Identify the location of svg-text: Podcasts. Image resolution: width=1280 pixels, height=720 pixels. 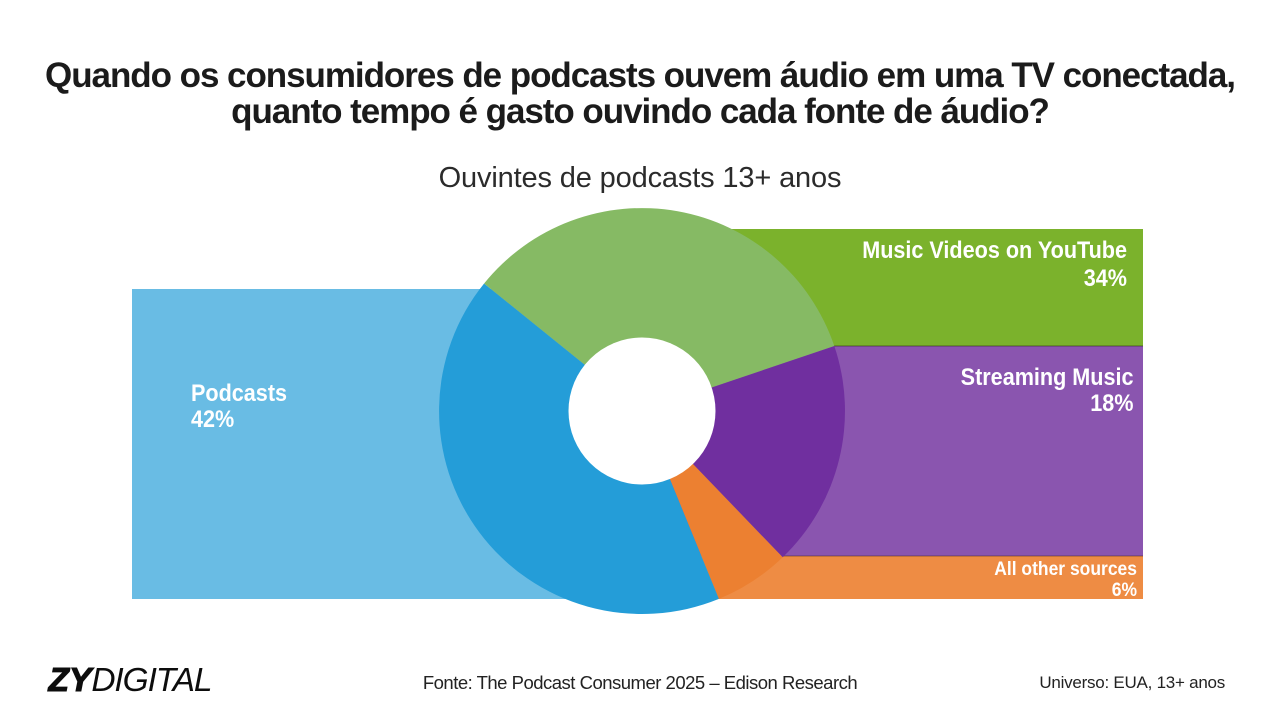
(239, 392).